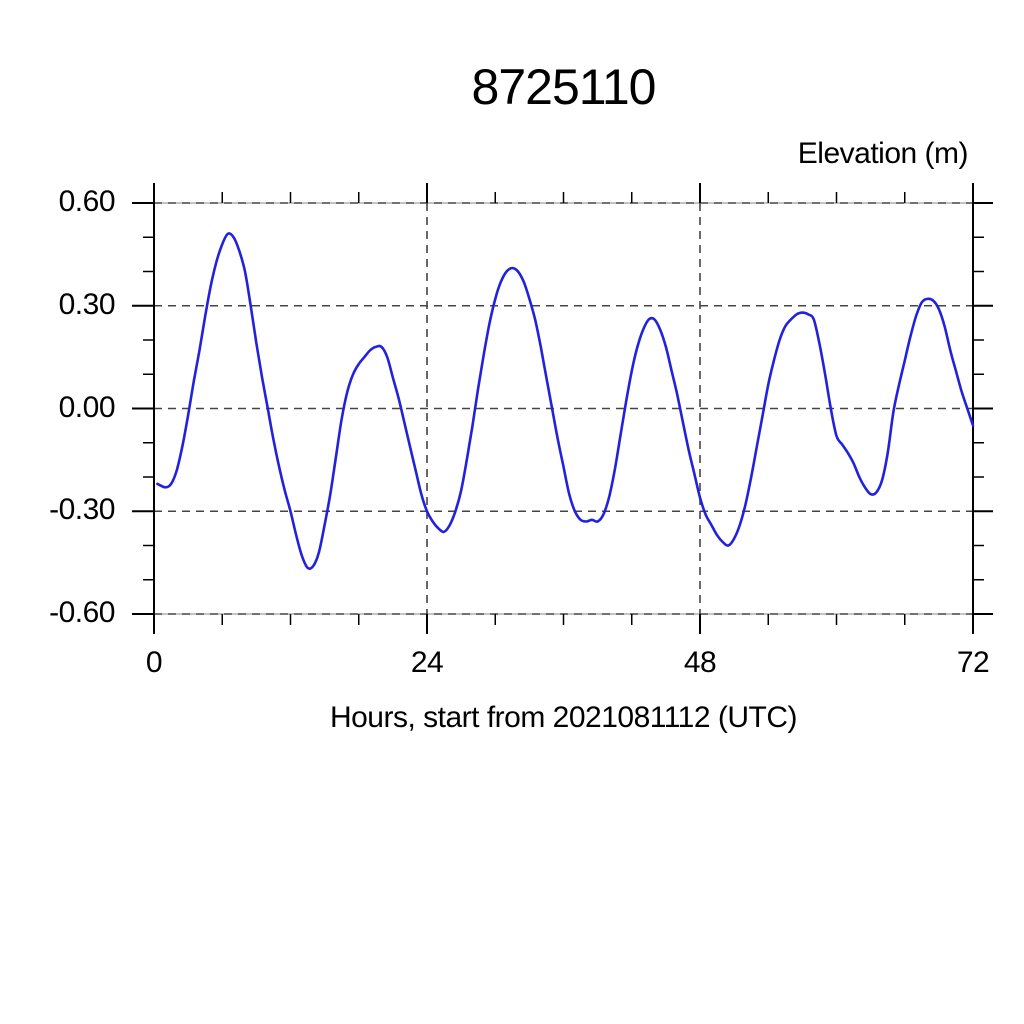 This screenshot has height=1024, width=1024. Describe the element at coordinates (87, 407) in the screenshot. I see `y-tick-label-0.00: 0.00` at that location.